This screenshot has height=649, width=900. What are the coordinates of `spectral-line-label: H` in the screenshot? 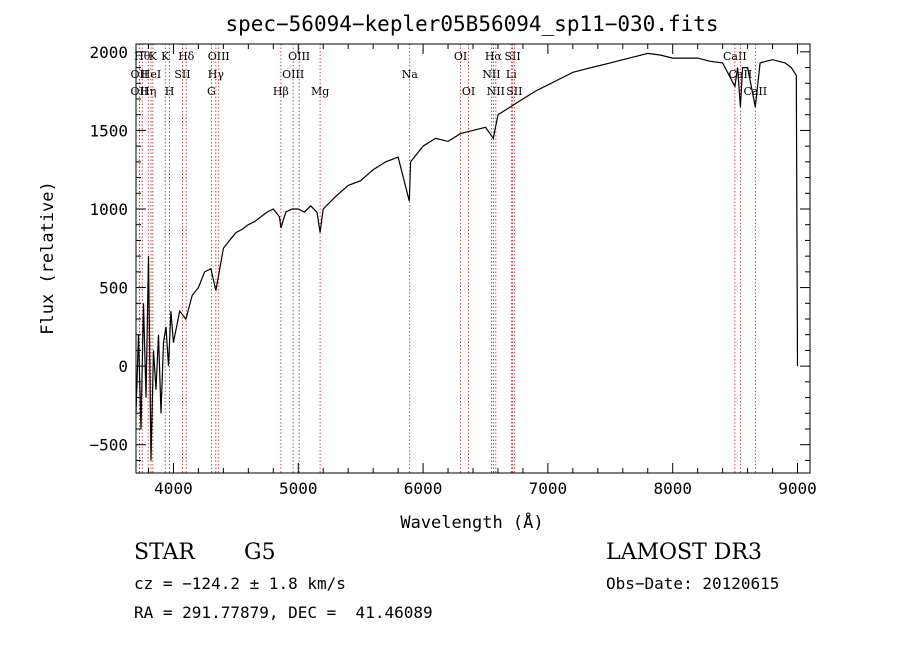 It's located at (170, 91).